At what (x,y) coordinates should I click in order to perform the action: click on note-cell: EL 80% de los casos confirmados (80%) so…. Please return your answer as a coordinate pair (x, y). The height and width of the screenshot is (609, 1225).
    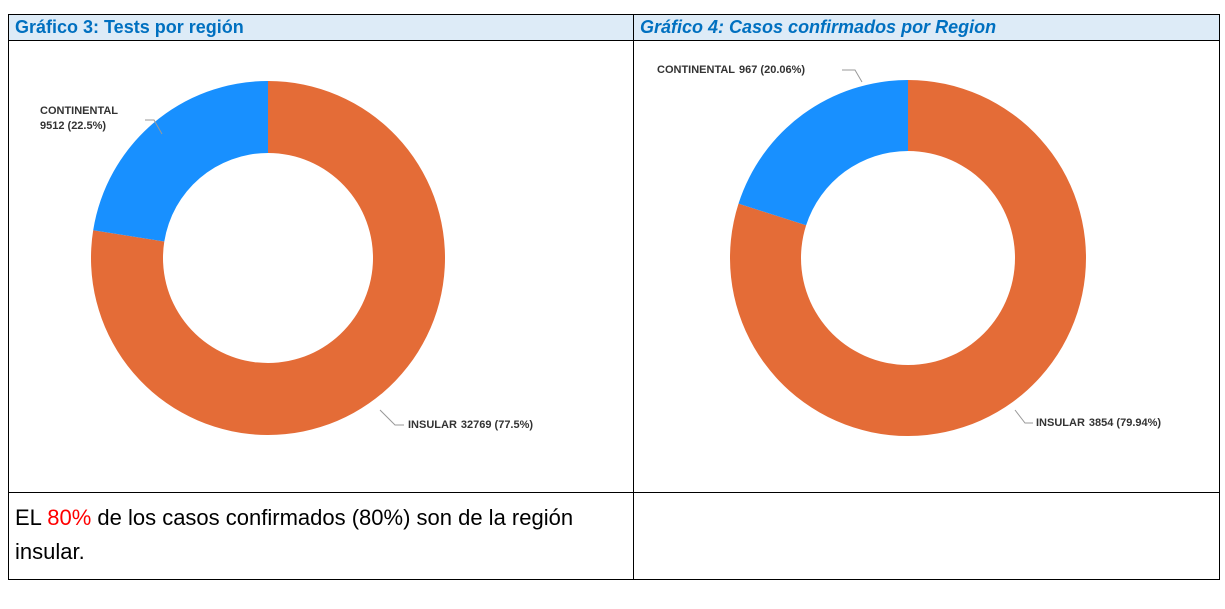
    Looking at the image, I should click on (321, 536).